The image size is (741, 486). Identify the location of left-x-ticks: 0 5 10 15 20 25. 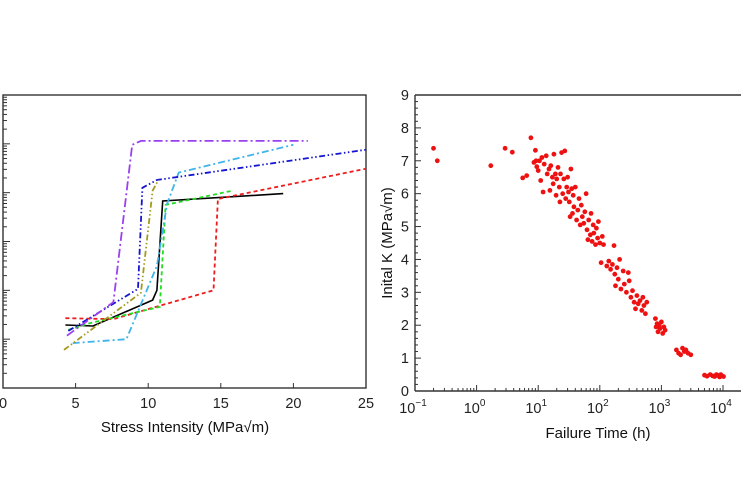
(187, 397).